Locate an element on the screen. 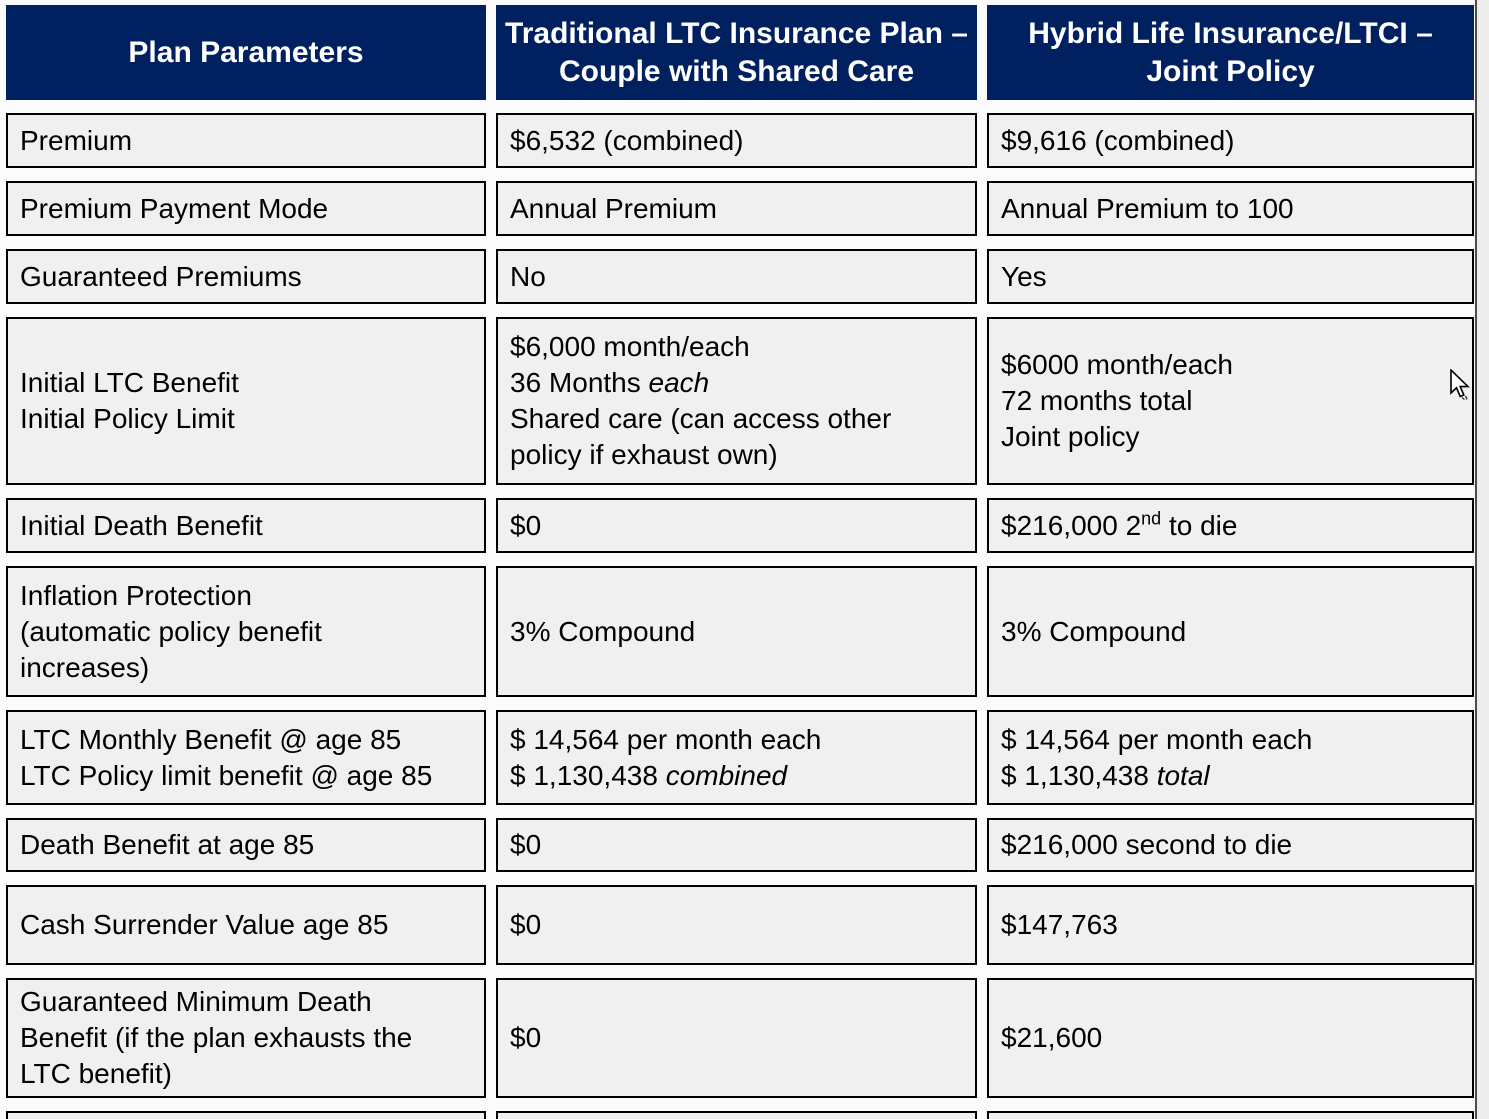 This screenshot has height=1119, width=1489. table-row-cash-surrender-value: Cash Surrender Value age 85 $0 $147,763 is located at coordinates (740, 925).